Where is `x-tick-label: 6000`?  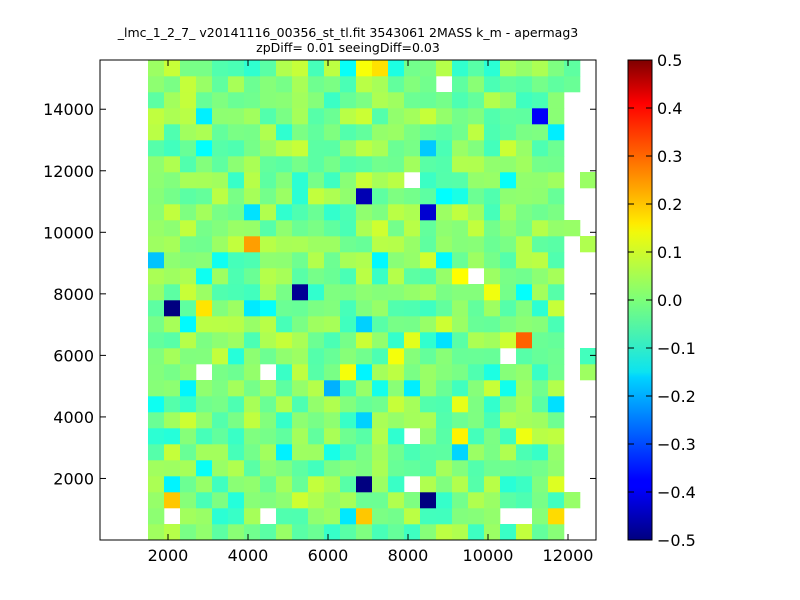
x-tick-label: 6000 is located at coordinates (328, 555).